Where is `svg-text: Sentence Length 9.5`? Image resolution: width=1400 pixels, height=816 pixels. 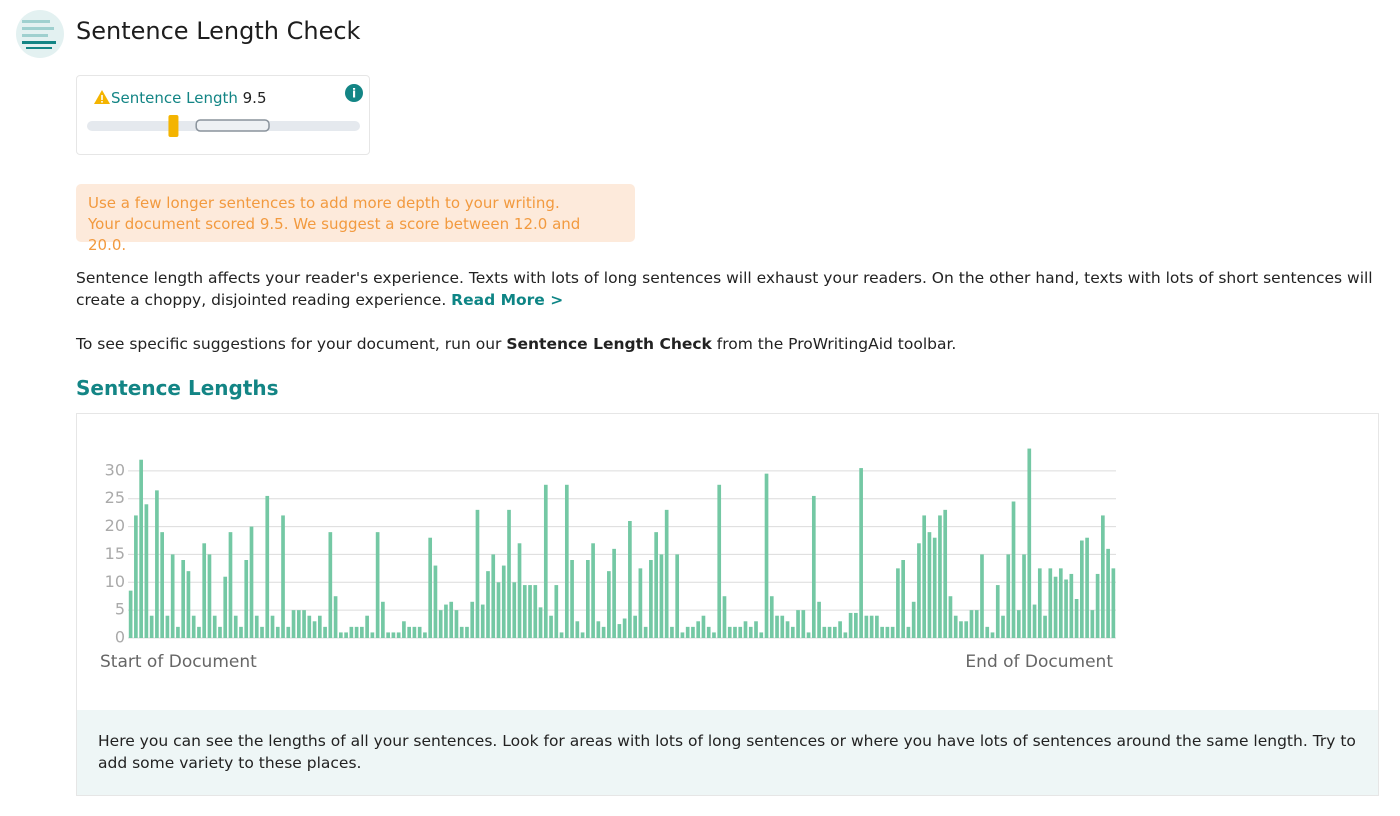 svg-text: Sentence Length 9.5 is located at coordinates (189, 98).